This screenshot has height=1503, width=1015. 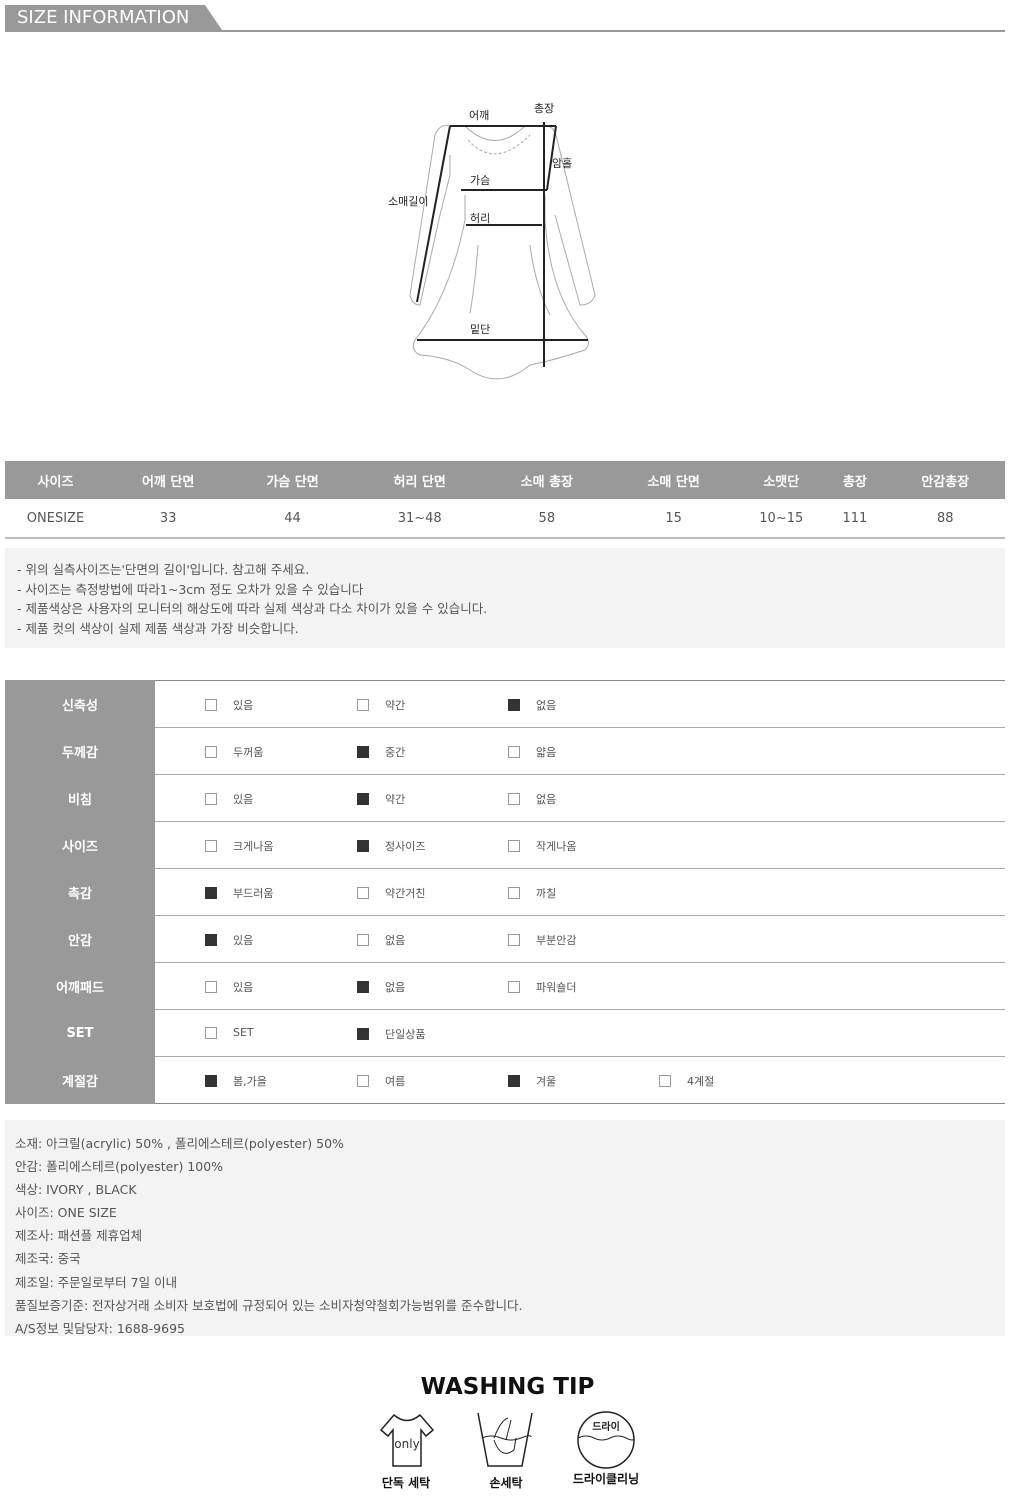 I want to click on note-line: - 사이즈는 측정방법에 따라1~3cm 정도 오차가 있을 수 있습니다, so click(x=190, y=589).